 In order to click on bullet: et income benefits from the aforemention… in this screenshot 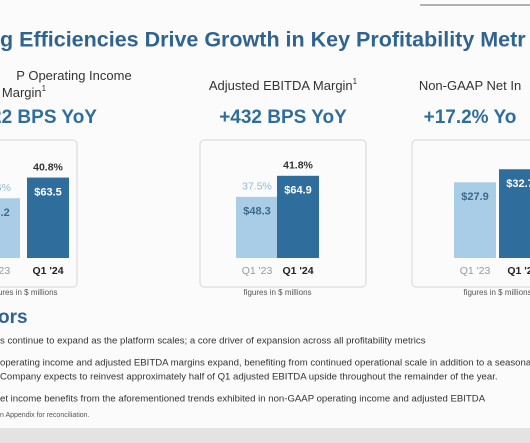, I will do `click(243, 399)`.